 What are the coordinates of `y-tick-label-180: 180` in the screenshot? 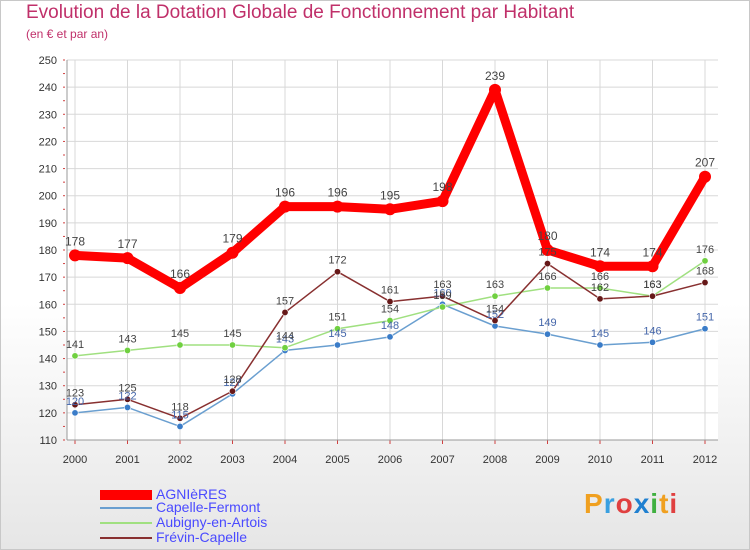 It's located at (48, 251).